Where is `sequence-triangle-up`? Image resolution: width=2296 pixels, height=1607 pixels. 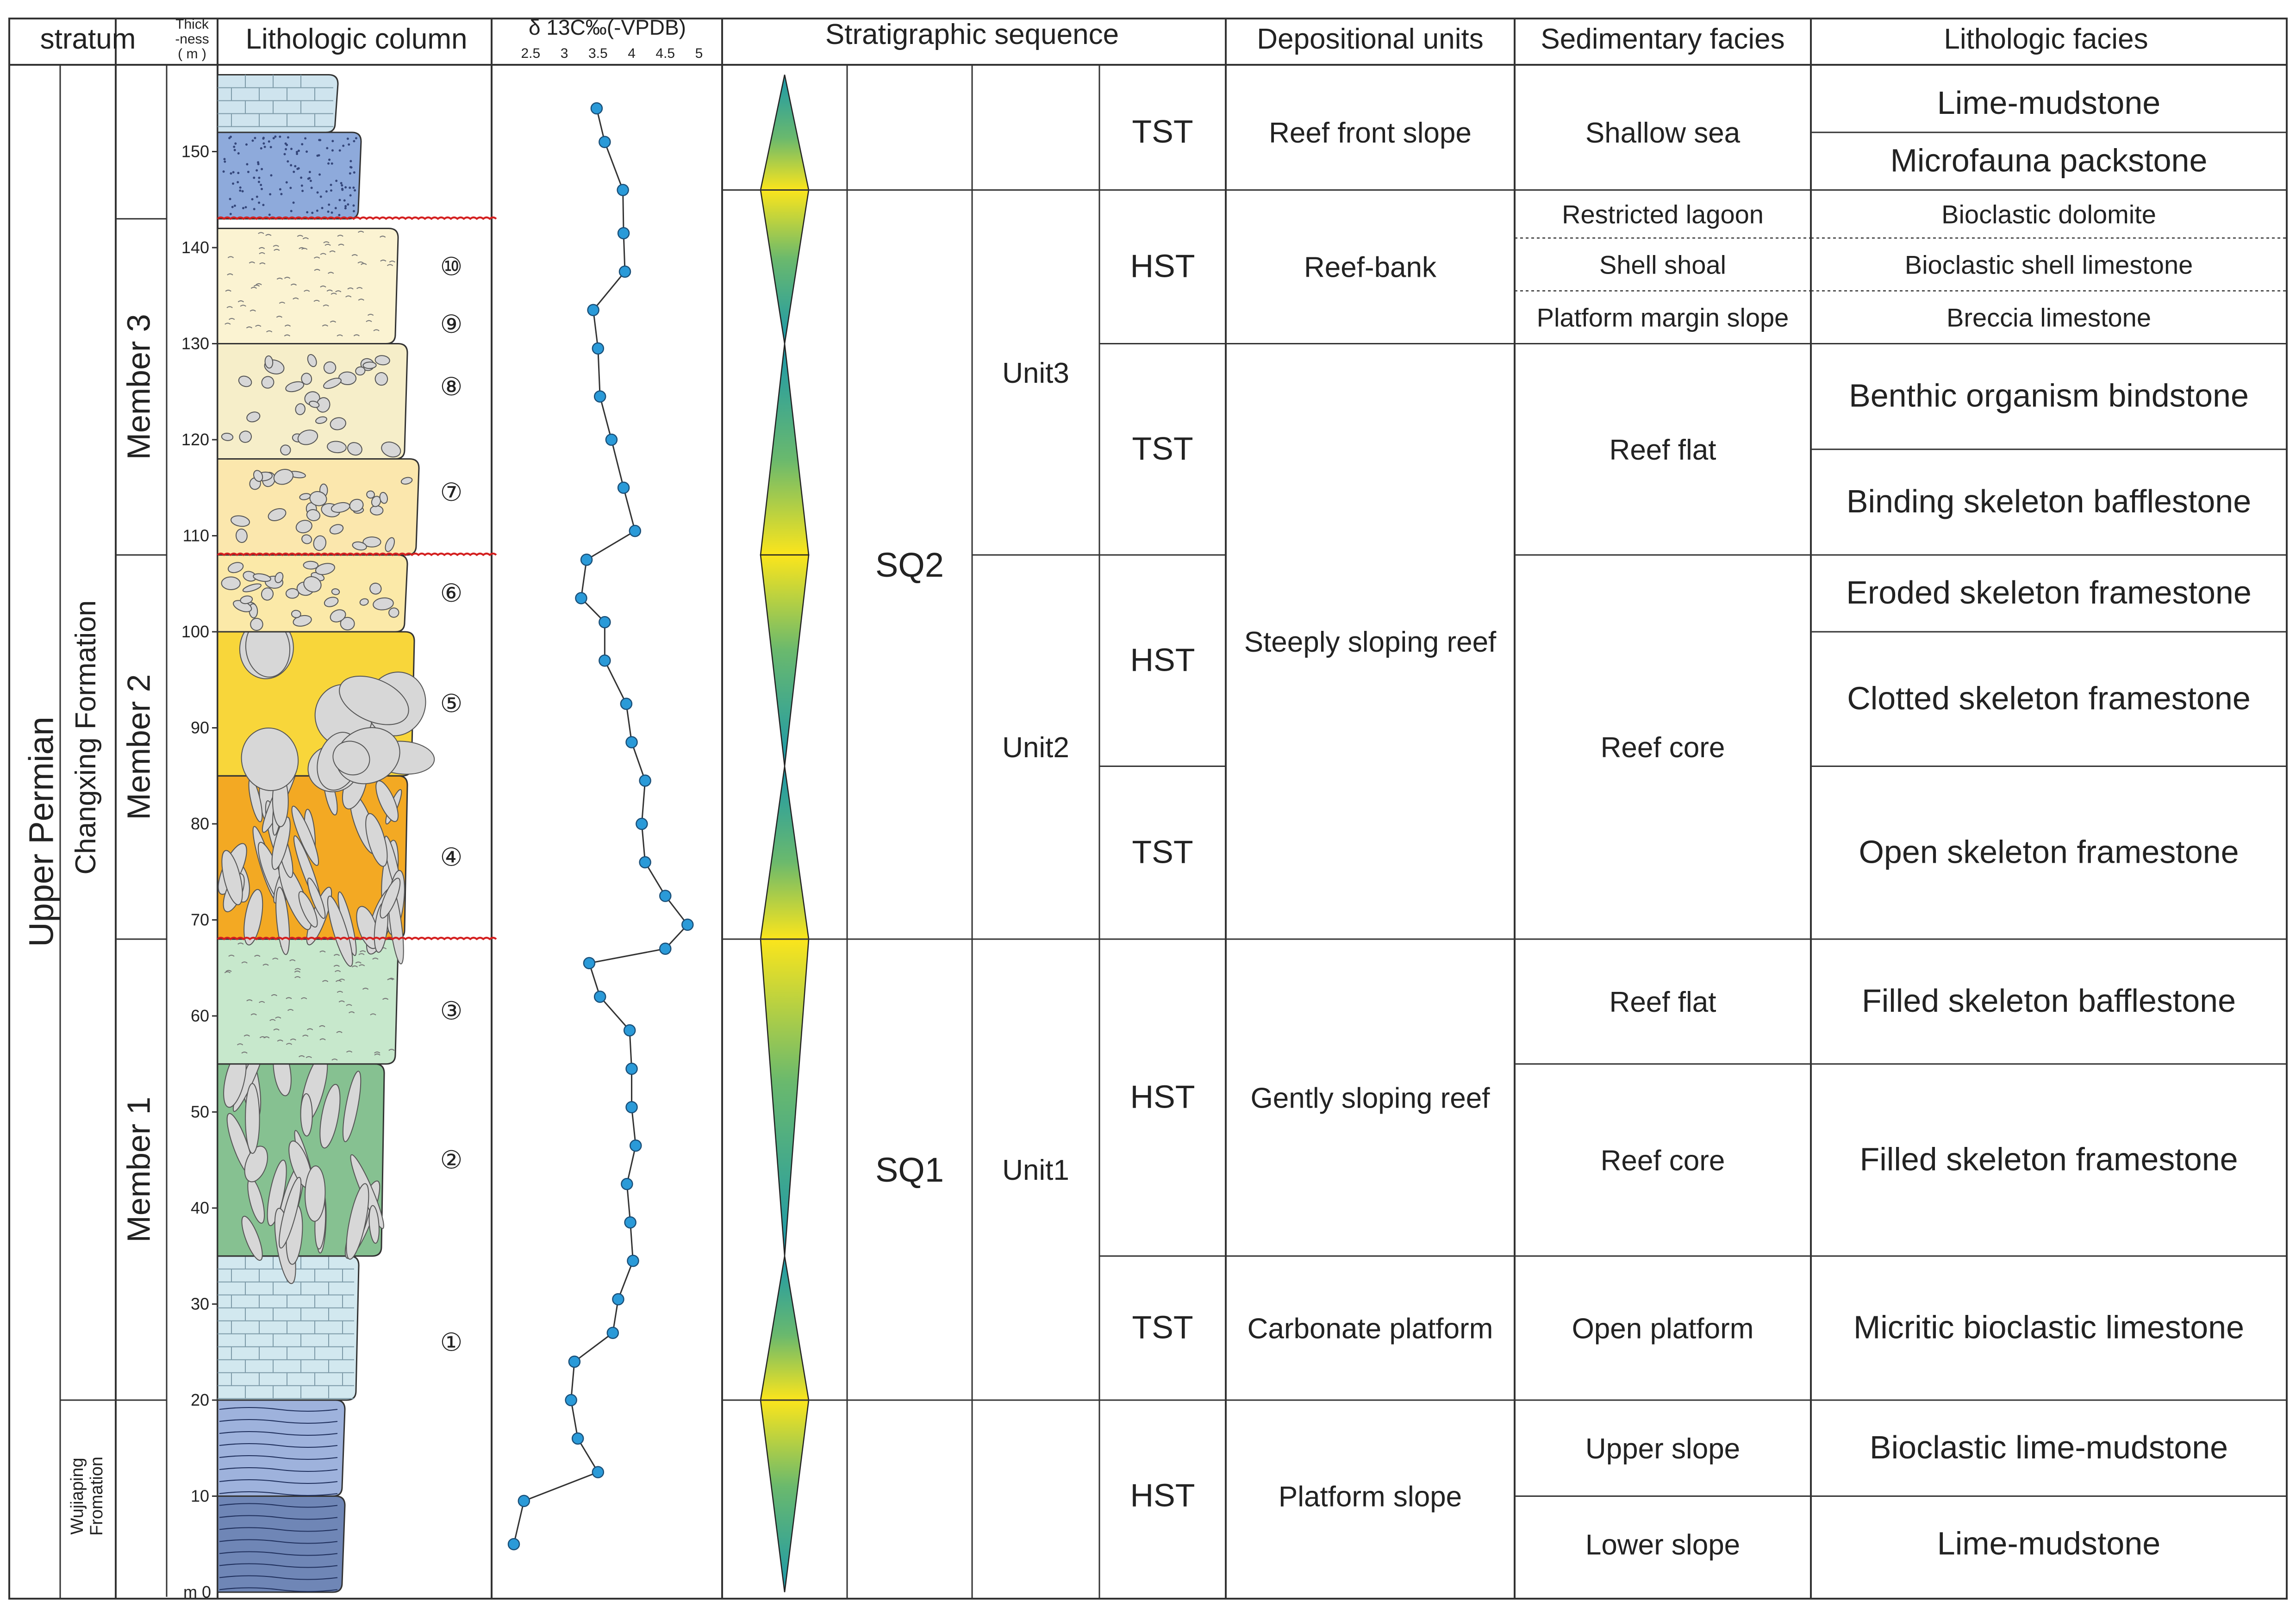 sequence-triangle-up is located at coordinates (785, 853).